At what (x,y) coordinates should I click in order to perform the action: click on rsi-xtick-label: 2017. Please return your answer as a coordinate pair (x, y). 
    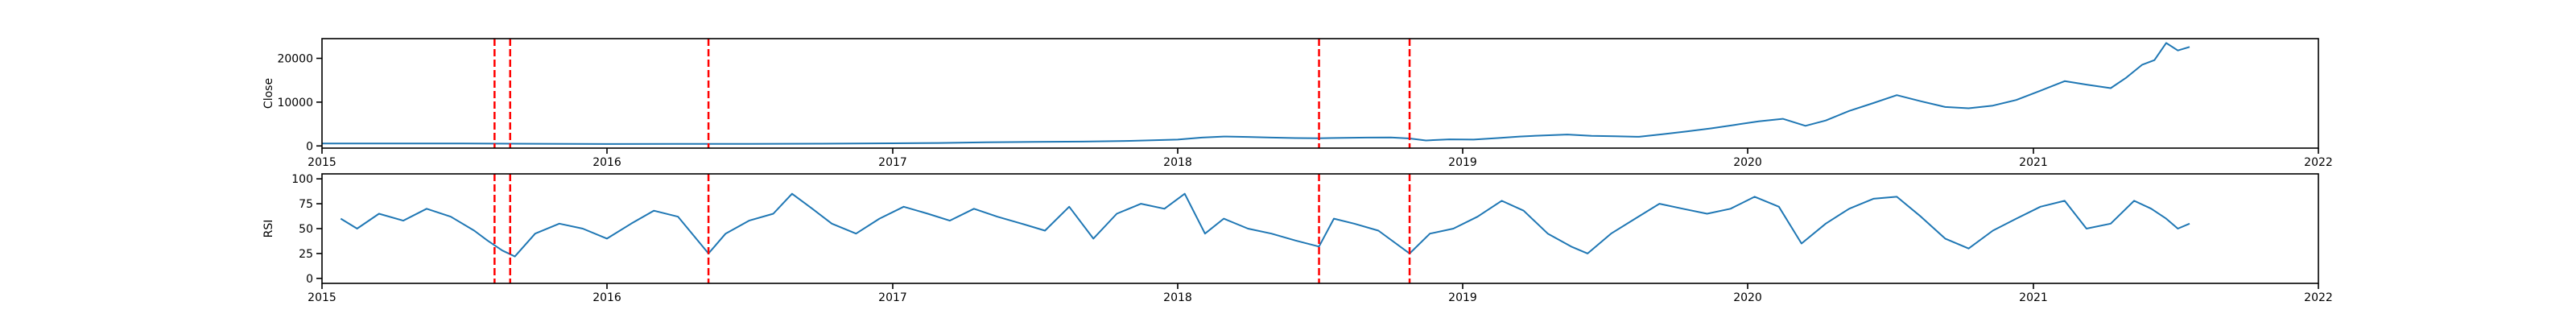
    Looking at the image, I should click on (892, 297).